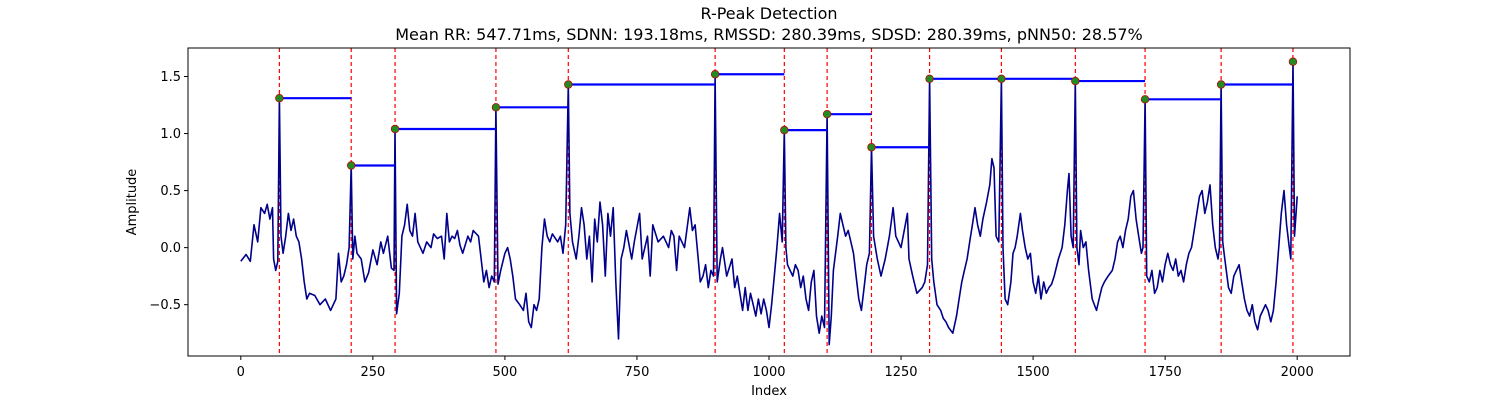  Describe the element at coordinates (637, 372) in the screenshot. I see `x-tick-label: 750` at that location.